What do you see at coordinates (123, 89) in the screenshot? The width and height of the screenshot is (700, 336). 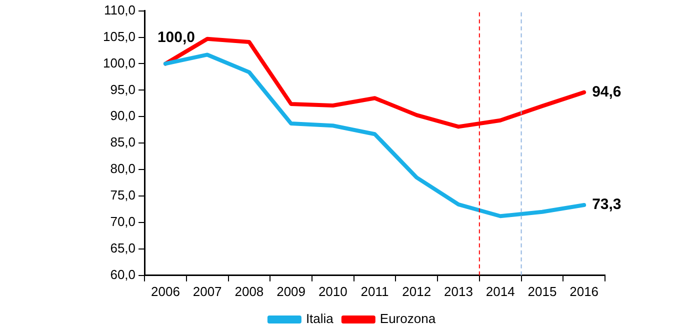 I see `y-tick-label: 95,0` at bounding box center [123, 89].